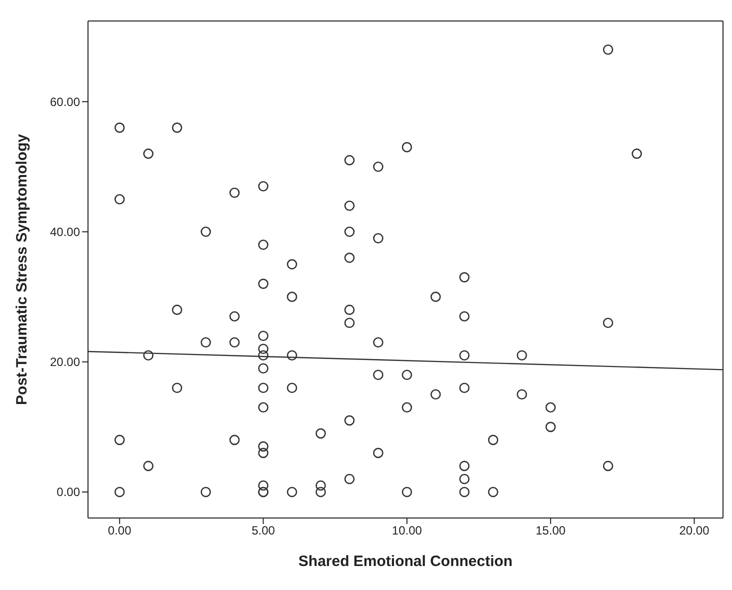 The image size is (732, 590). What do you see at coordinates (65, 101) in the screenshot?
I see `y-tick-label: 60.00` at bounding box center [65, 101].